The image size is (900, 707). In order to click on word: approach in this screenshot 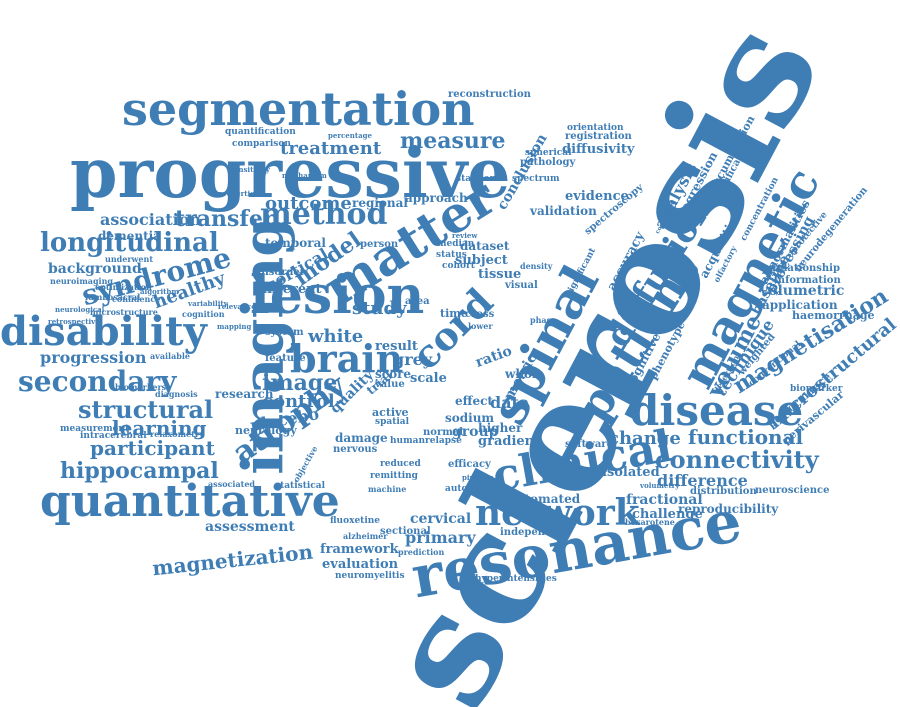, I will do `click(436, 198)`.